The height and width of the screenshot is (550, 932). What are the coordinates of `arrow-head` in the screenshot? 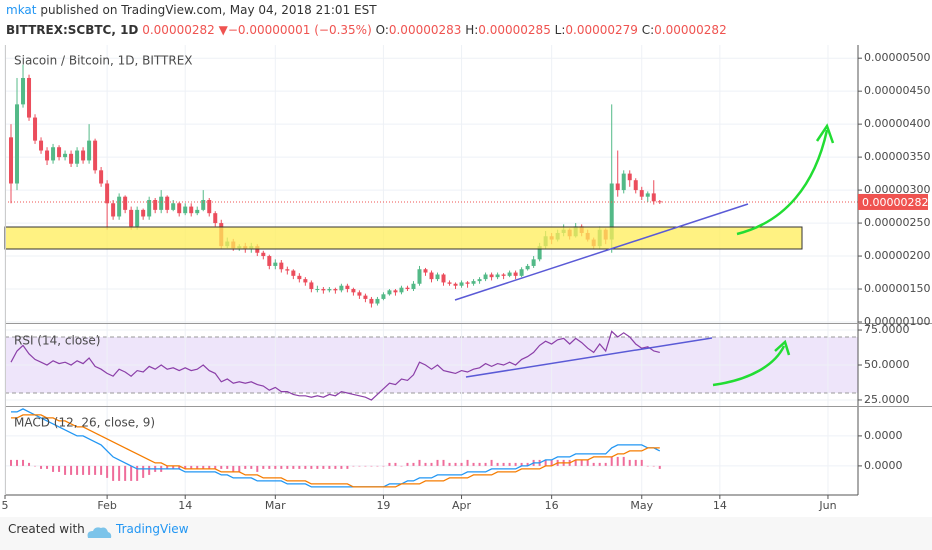 It's located at (825, 133).